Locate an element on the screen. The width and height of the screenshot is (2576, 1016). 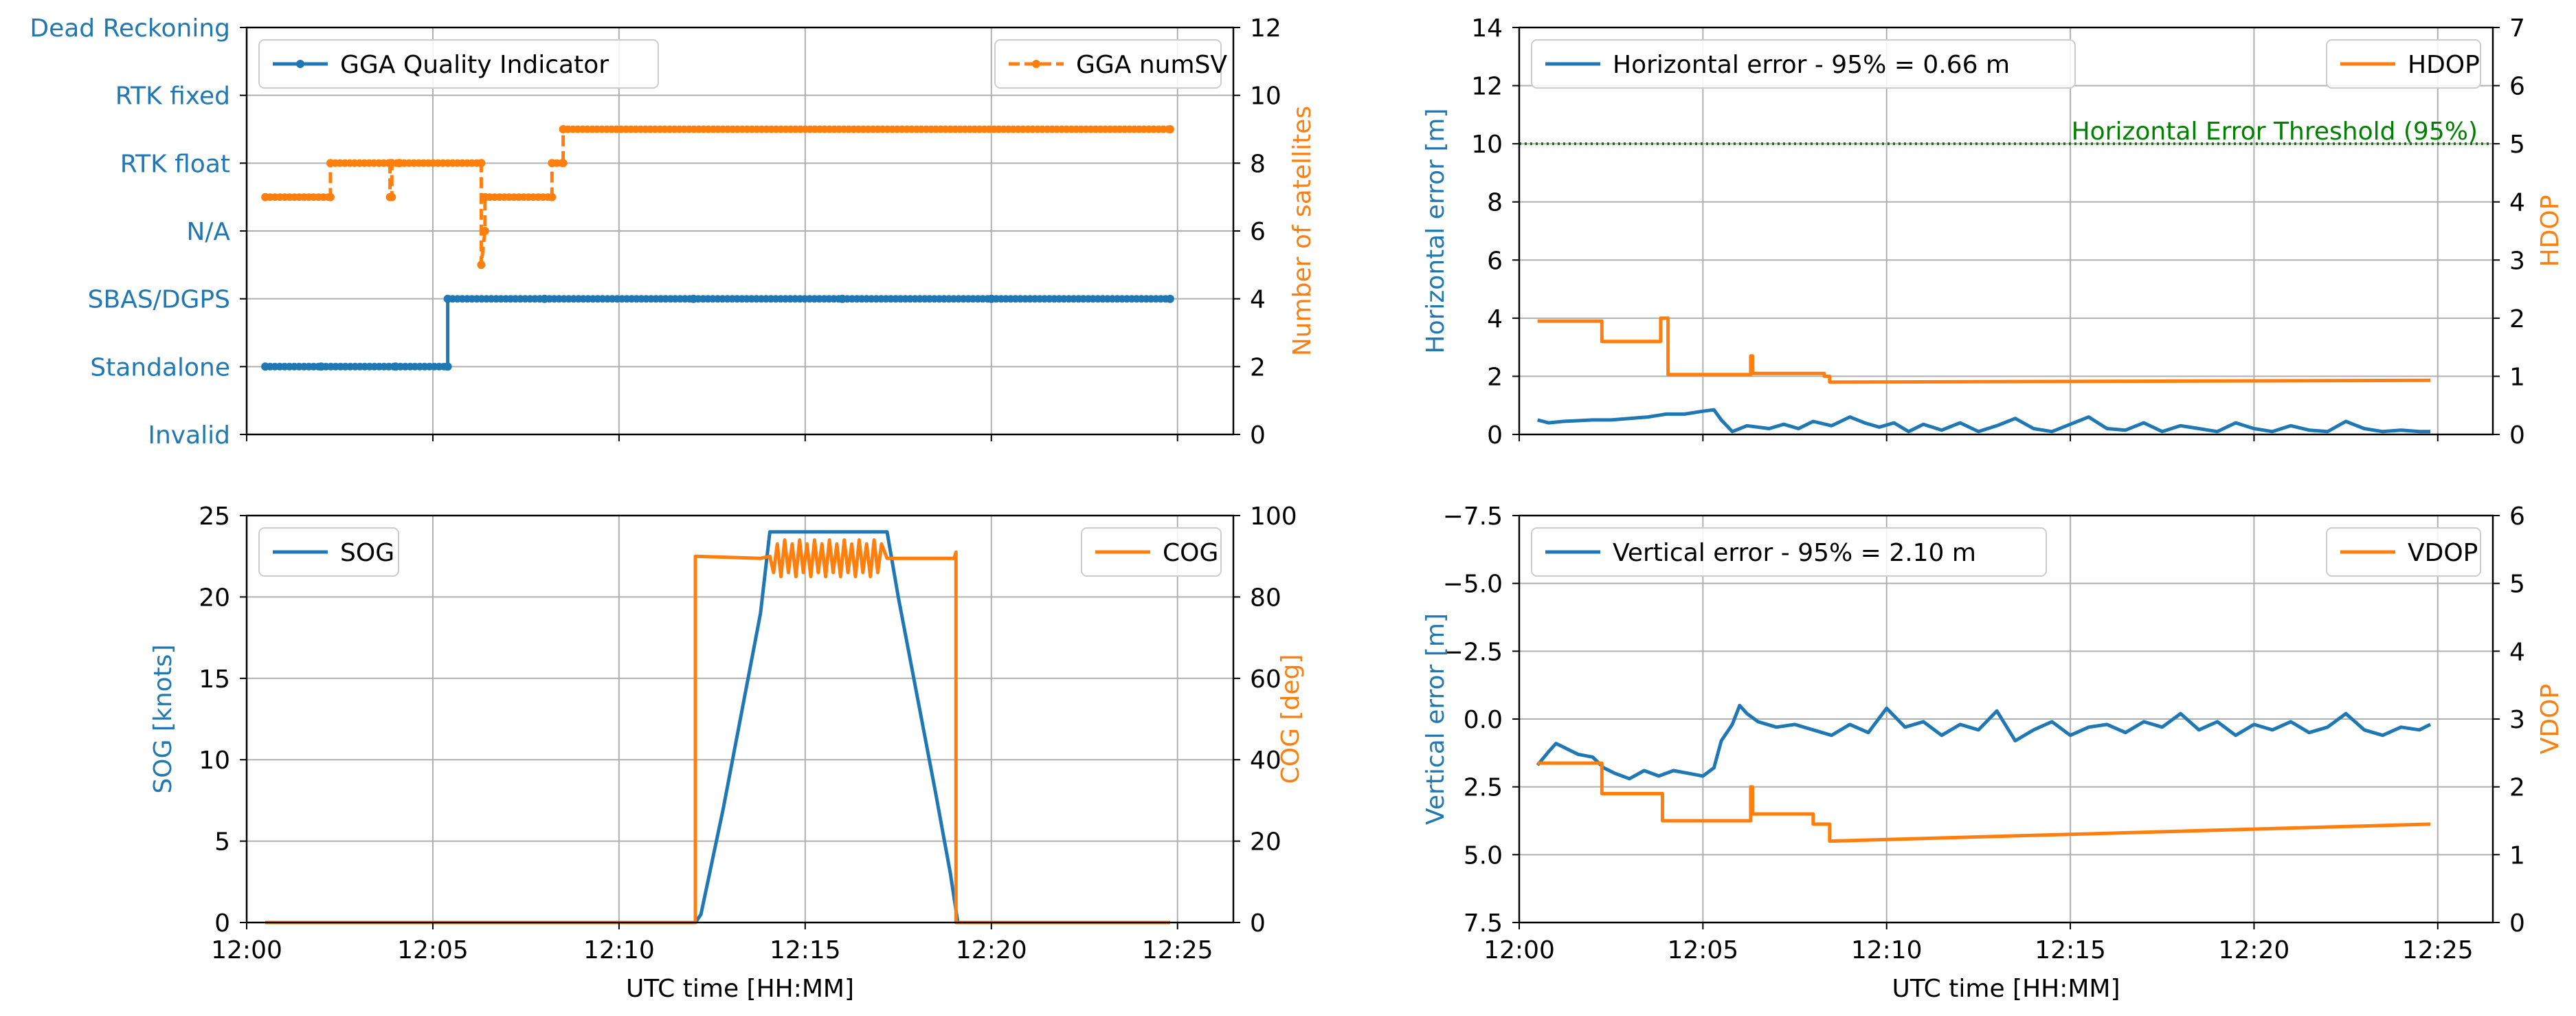
y-tick-label-left: N/A is located at coordinates (208, 232).